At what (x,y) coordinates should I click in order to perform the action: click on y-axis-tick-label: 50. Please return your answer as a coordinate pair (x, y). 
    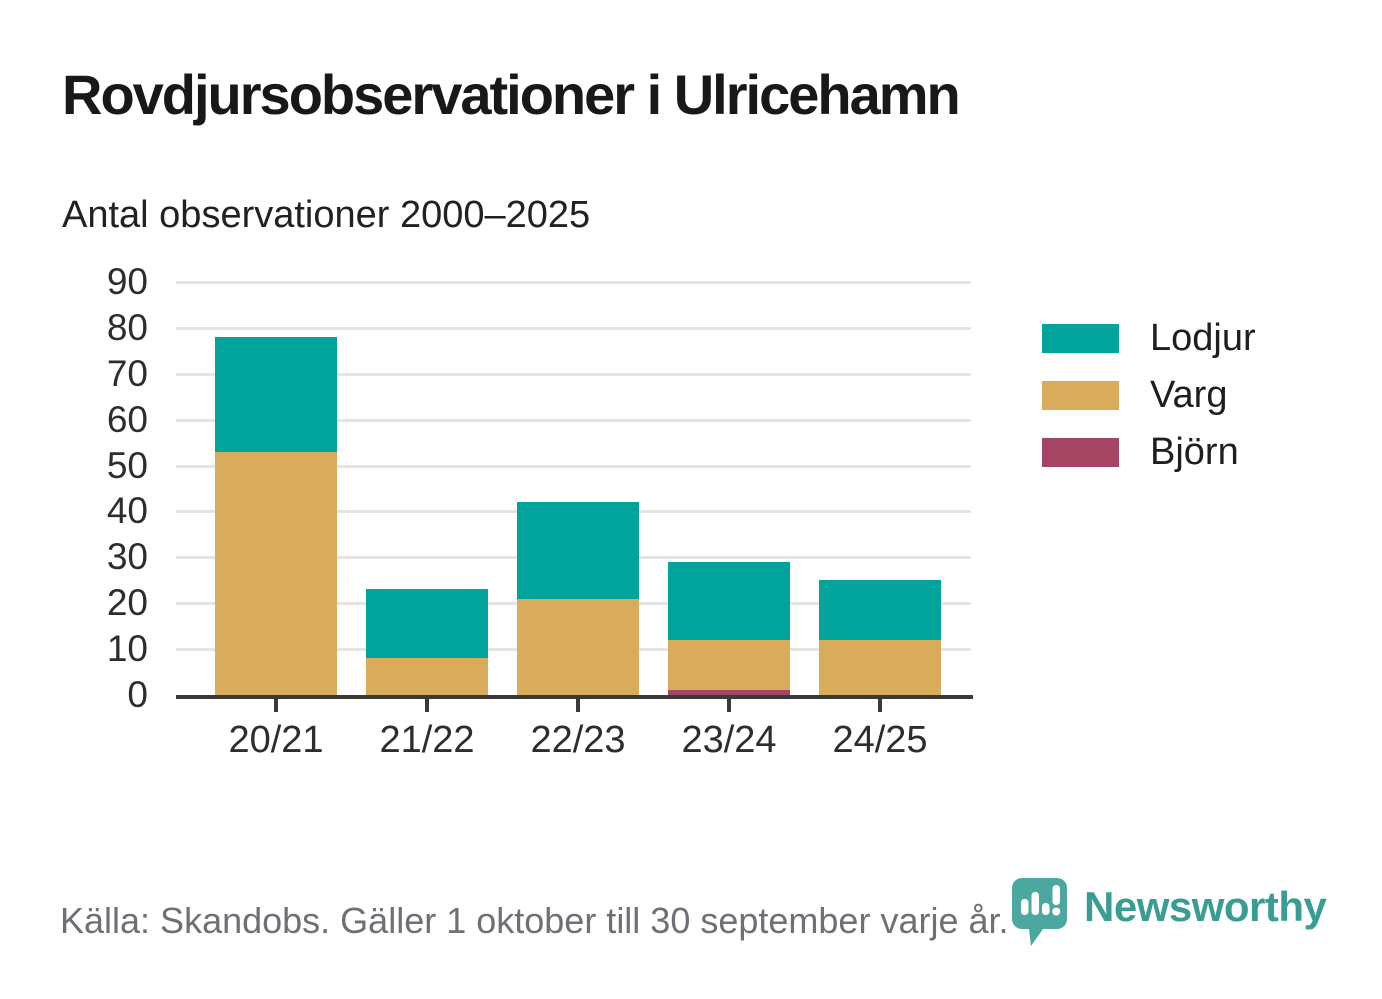
    Looking at the image, I should click on (127, 465).